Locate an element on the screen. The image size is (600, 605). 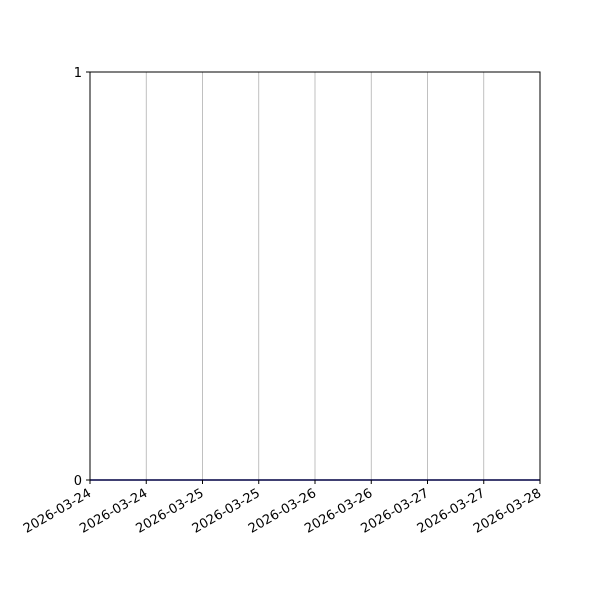
y-tick-label: 0 is located at coordinates (78, 481).